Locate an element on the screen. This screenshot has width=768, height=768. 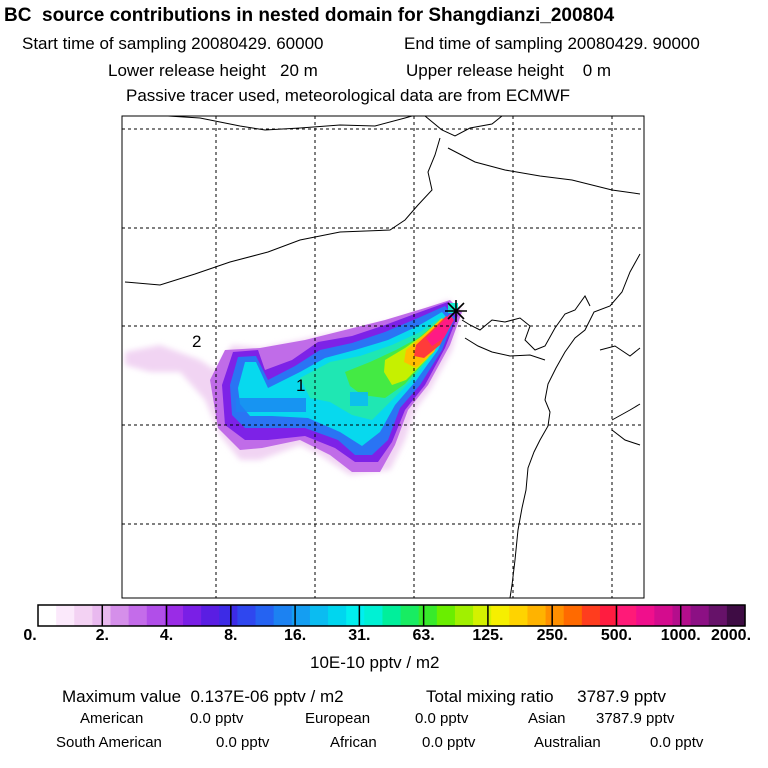
source-region-label: Australian is located at coordinates (567, 742).